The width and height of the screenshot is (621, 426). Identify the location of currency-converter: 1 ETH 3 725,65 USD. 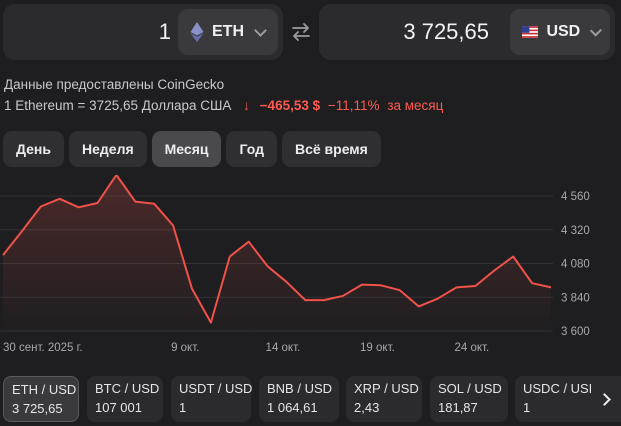
(309, 32).